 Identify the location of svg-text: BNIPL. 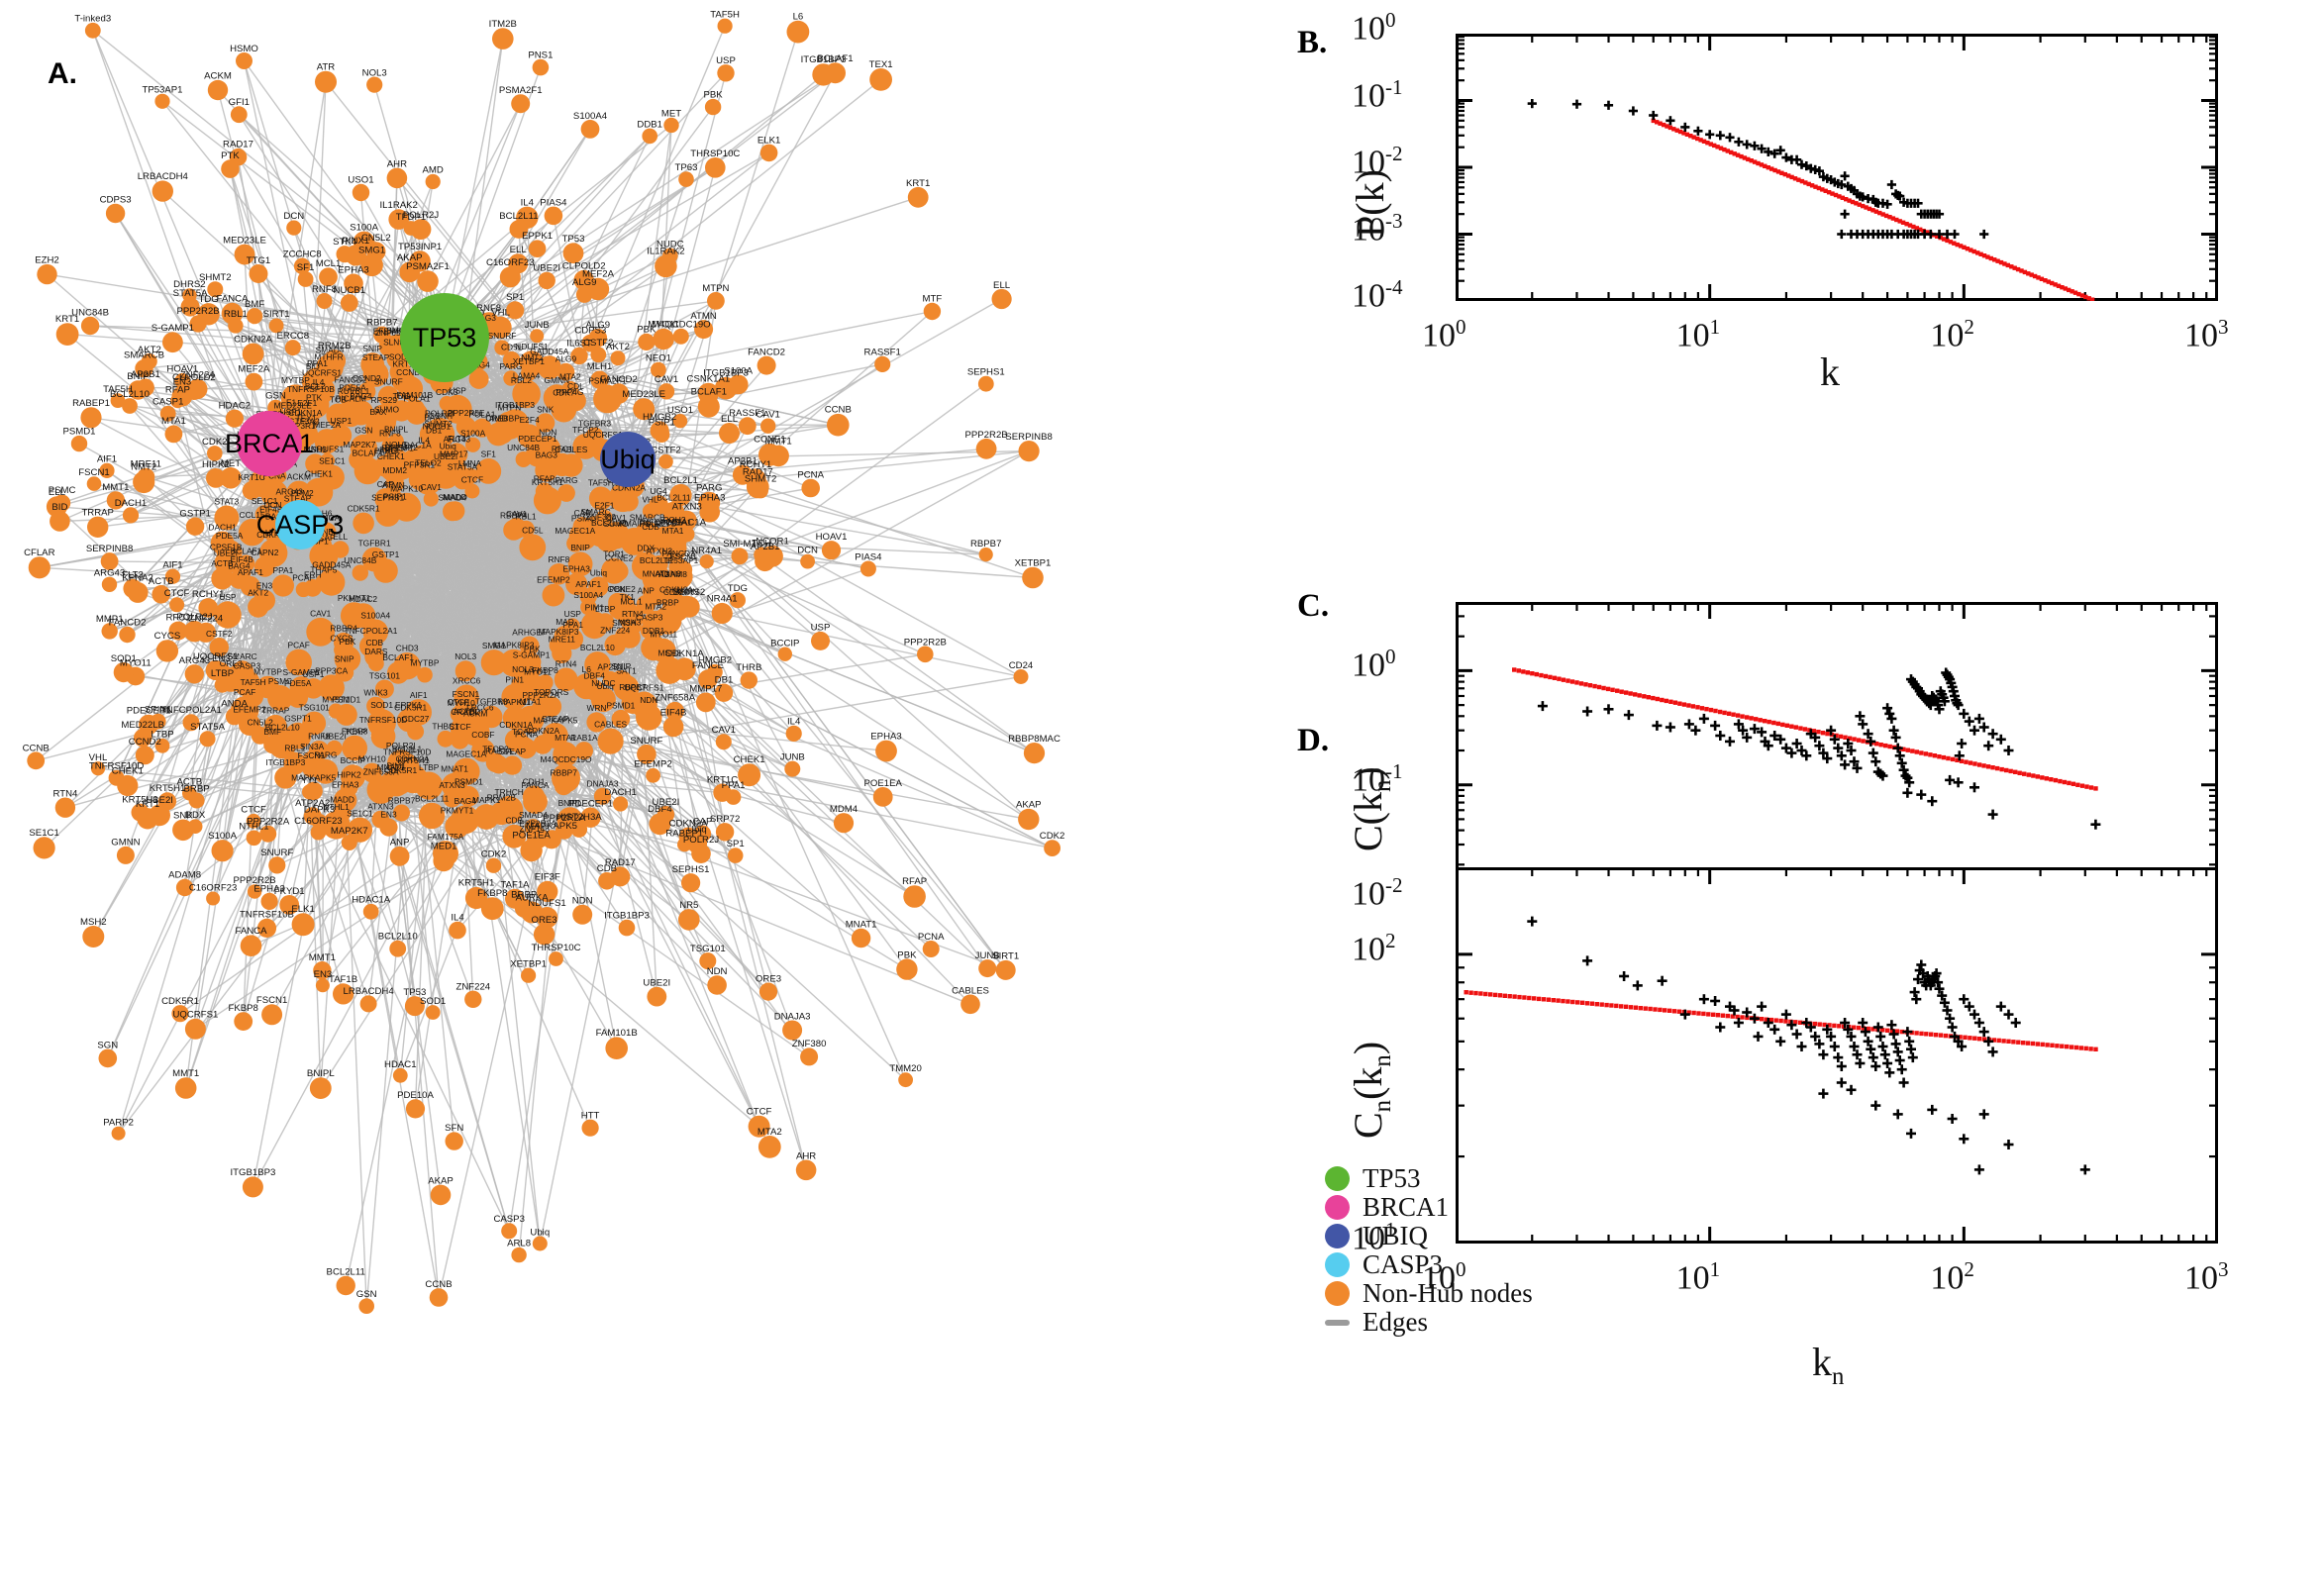
(570, 803).